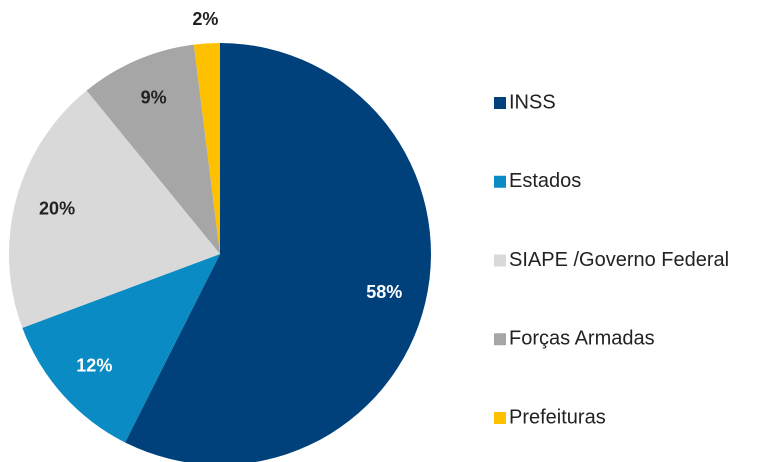 The image size is (781, 462). I want to click on value-label: 12%, so click(94, 365).